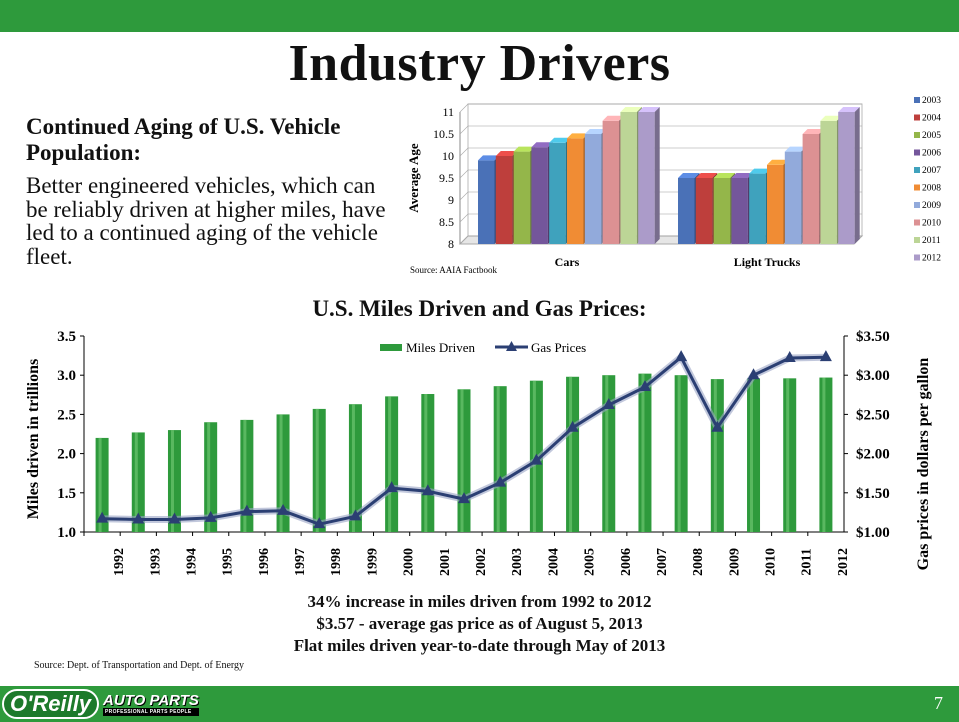 This screenshot has width=959, height=722. I want to click on miles-y-label: Miles driven in trillions, so click(33, 439).